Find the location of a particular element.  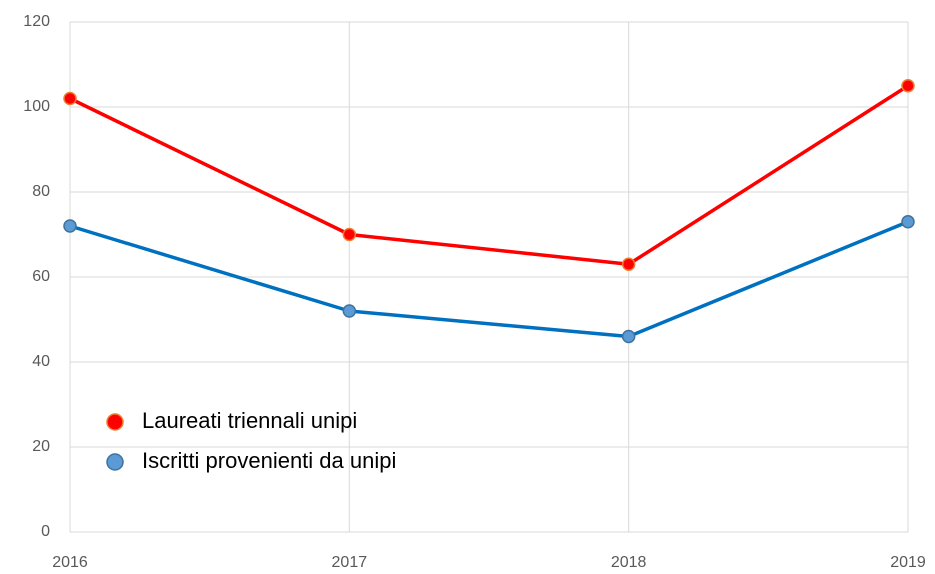

x-tick-label: 2019 is located at coordinates (908, 562).